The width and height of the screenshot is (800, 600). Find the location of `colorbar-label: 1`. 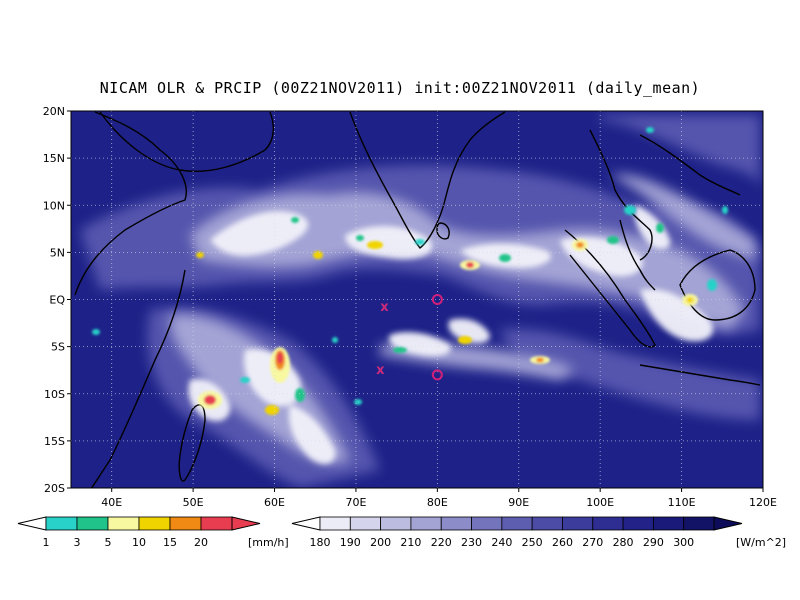

colorbar-label: 1 is located at coordinates (46, 542).